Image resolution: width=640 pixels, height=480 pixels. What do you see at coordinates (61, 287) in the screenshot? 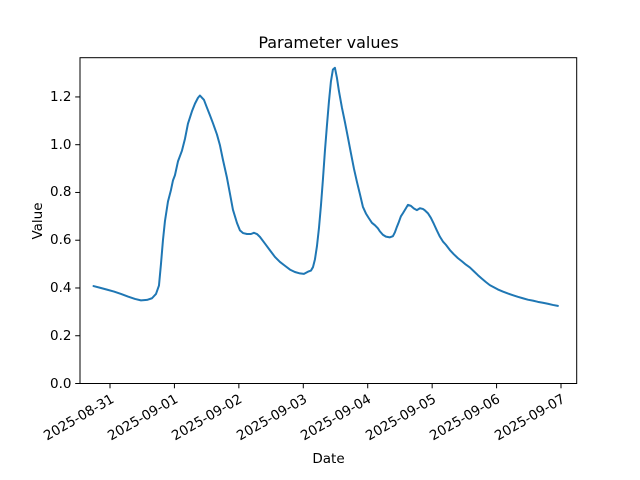
I see `y-tick-label: 0.4` at bounding box center [61, 287].